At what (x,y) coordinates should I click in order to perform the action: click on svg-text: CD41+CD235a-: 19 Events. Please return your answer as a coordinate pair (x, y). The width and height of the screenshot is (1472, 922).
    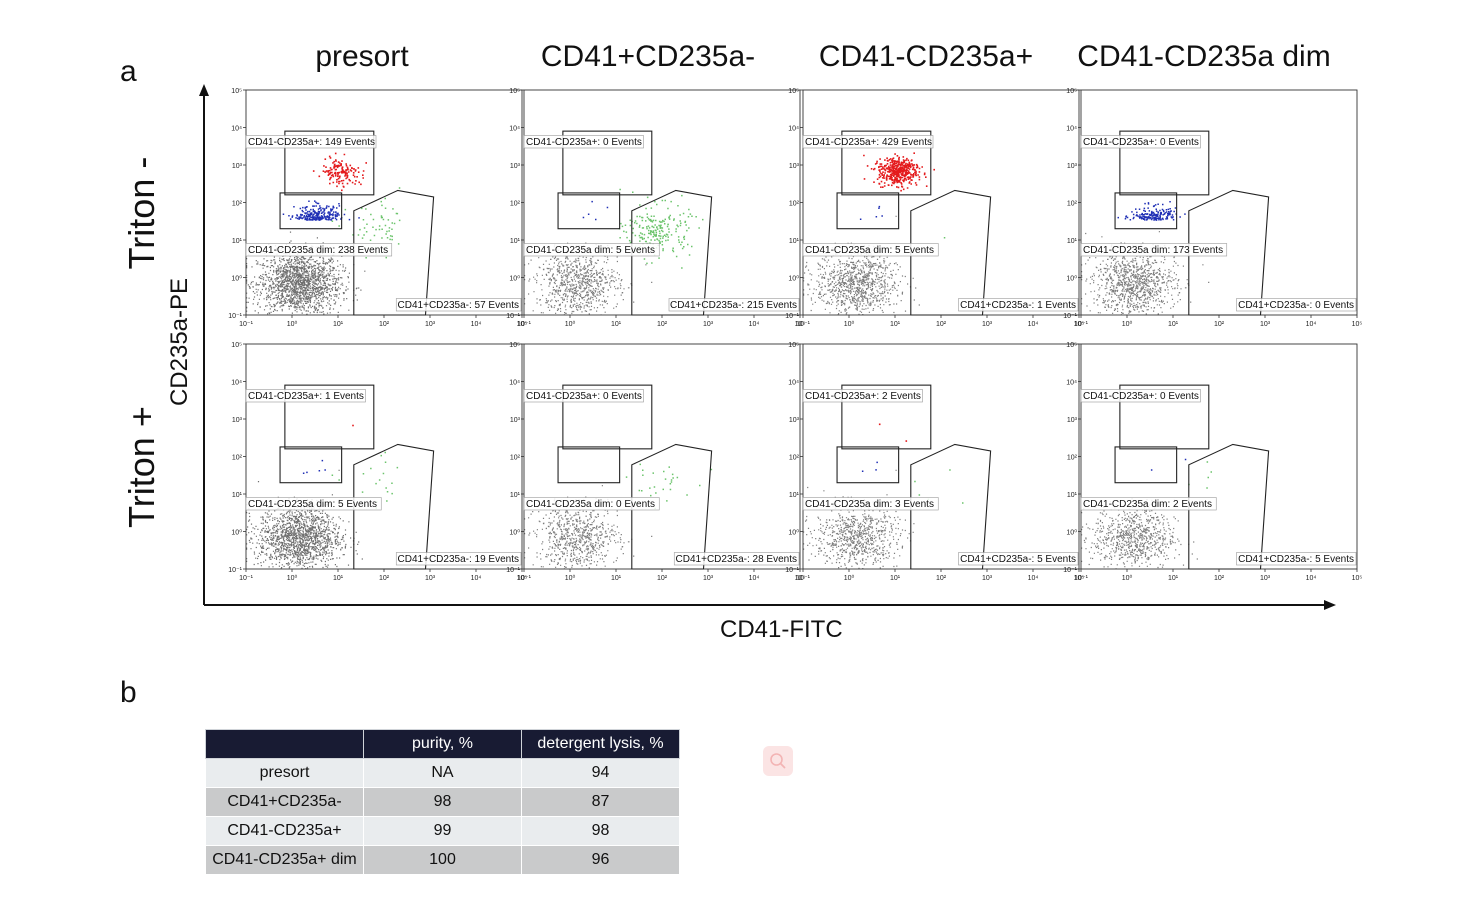
    Looking at the image, I should click on (458, 559).